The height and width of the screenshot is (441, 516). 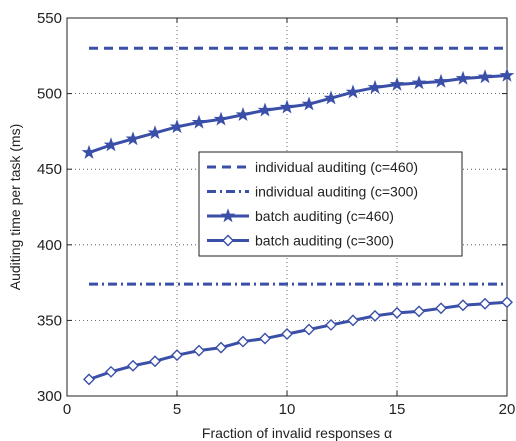 I want to click on x-tick-label: 5, so click(x=177, y=409).